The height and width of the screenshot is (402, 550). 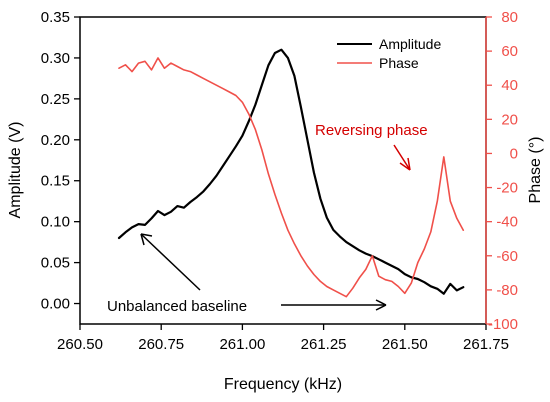 I want to click on x-tick-label: 261.00, so click(x=242, y=344).